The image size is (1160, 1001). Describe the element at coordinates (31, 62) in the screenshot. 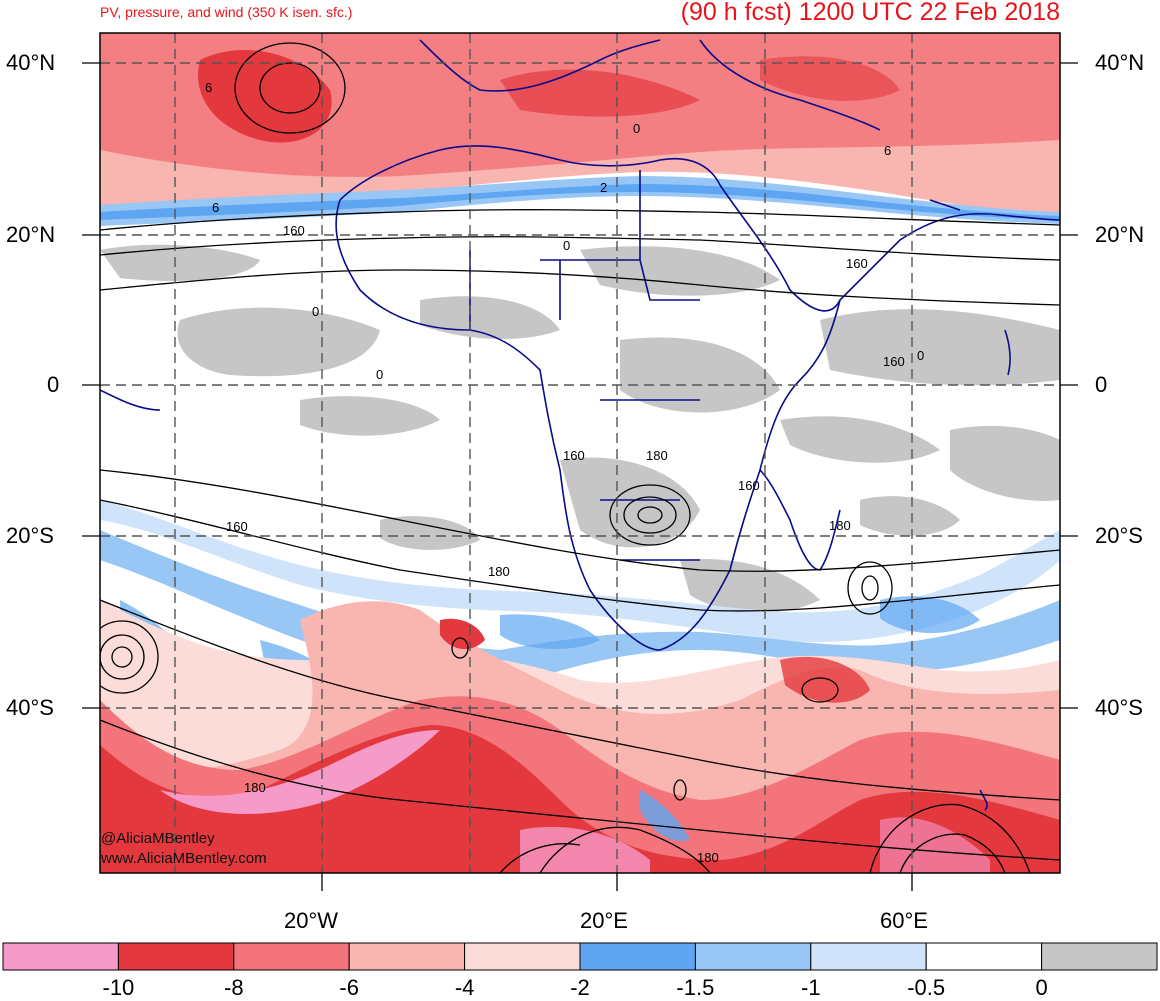

I see `lat-label-left: 40°N` at that location.